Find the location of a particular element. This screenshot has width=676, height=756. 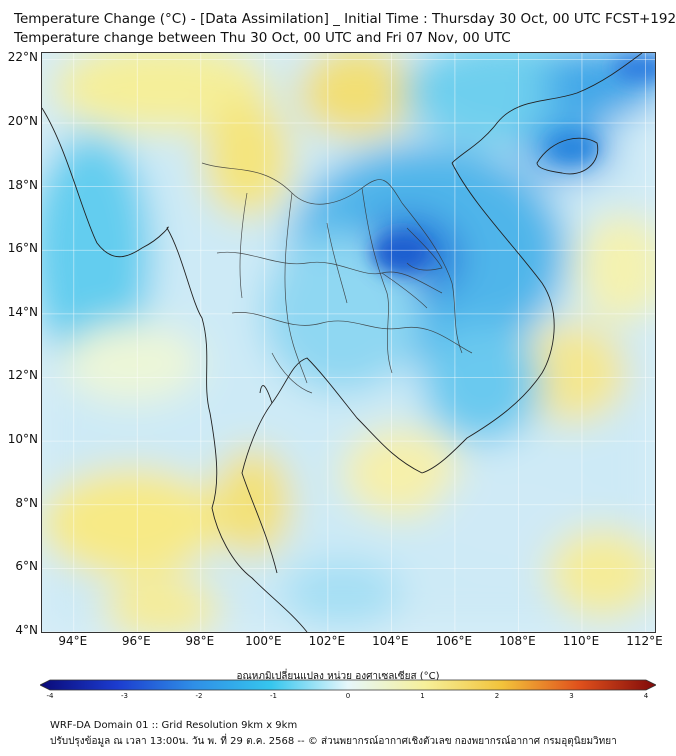

longitude-label: 104°E is located at coordinates (390, 641).